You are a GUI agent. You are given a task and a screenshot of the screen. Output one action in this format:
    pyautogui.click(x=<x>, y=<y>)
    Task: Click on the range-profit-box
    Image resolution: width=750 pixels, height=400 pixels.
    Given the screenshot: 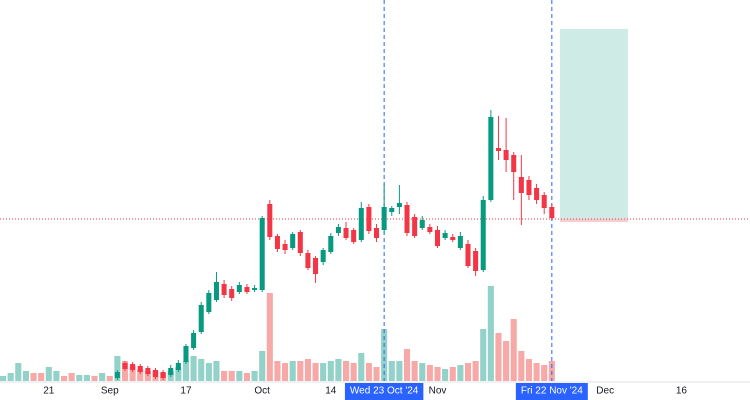 What is the action you would take?
    pyautogui.click(x=594, y=124)
    